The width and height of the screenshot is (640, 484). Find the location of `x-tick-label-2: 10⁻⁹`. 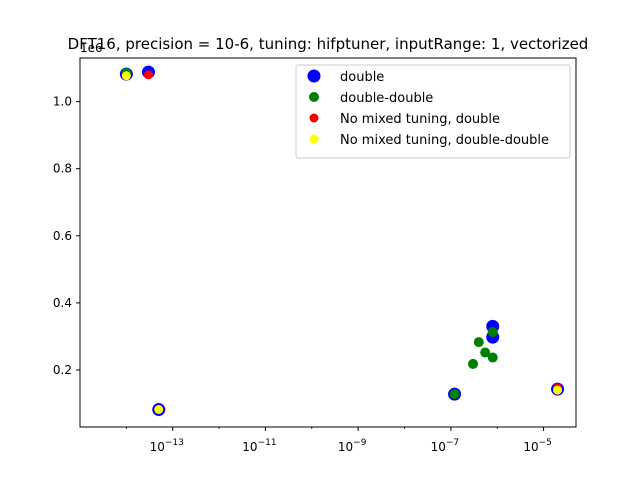

x-tick-label-2: 10⁻⁹ is located at coordinates (352, 446).